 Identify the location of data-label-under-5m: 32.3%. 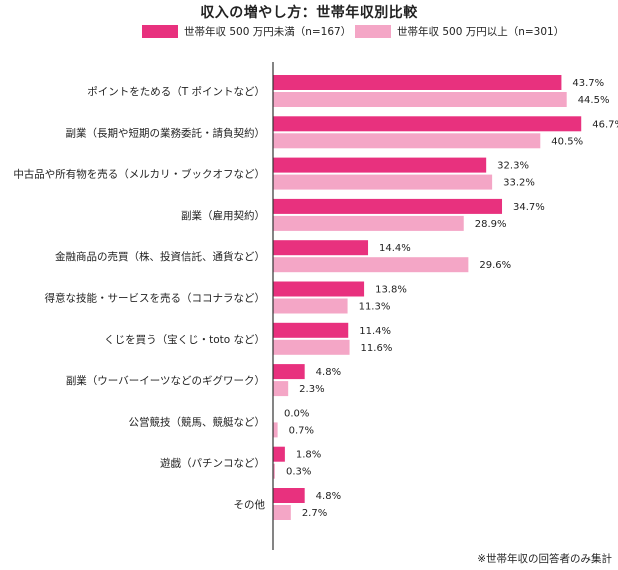
(513, 166).